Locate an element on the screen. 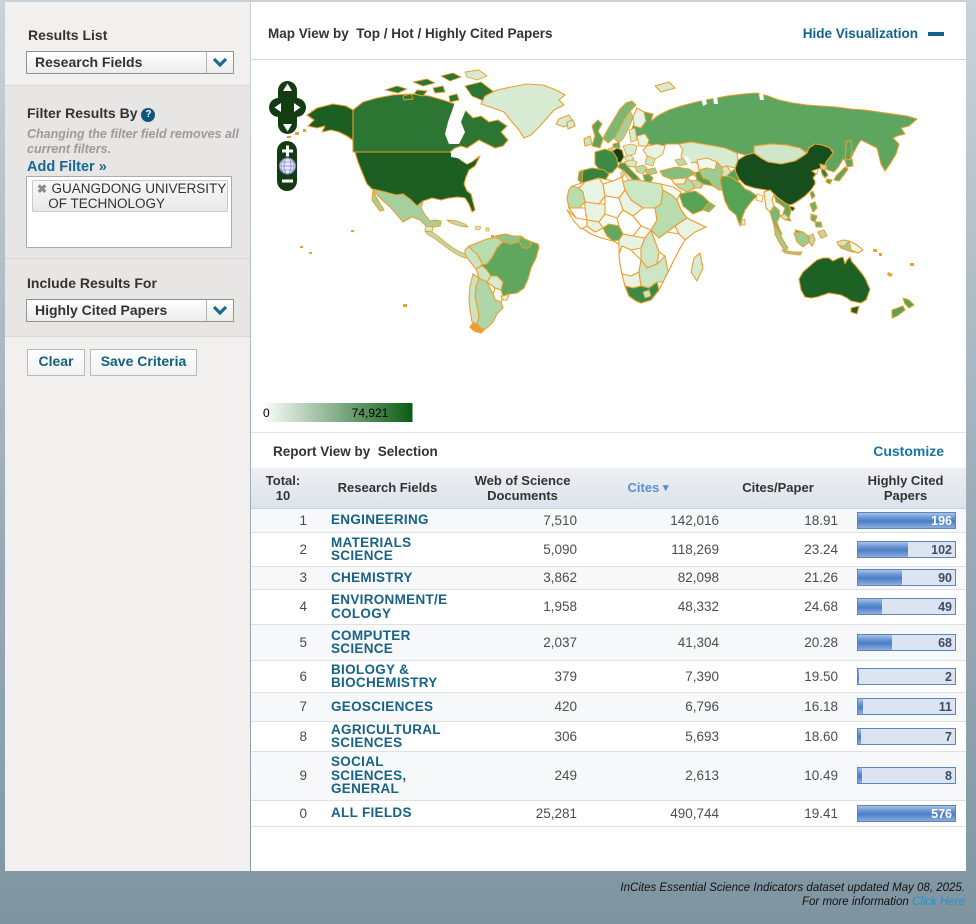  svg-text: 74,921 is located at coordinates (370, 413).